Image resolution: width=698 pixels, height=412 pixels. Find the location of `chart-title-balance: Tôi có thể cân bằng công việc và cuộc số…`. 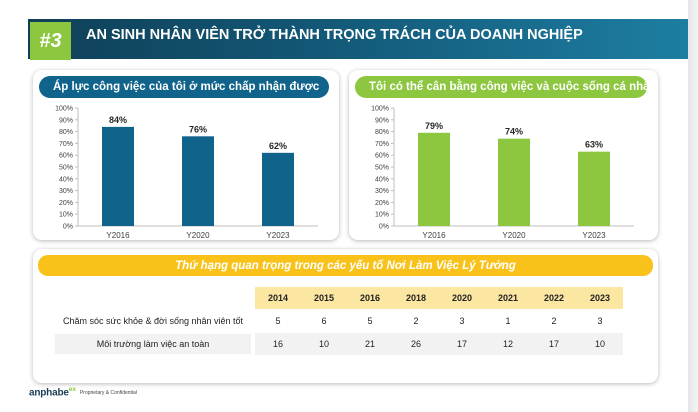

chart-title-balance: Tôi có thể cân bằng công việc và cuộc số… is located at coordinates (506, 87).